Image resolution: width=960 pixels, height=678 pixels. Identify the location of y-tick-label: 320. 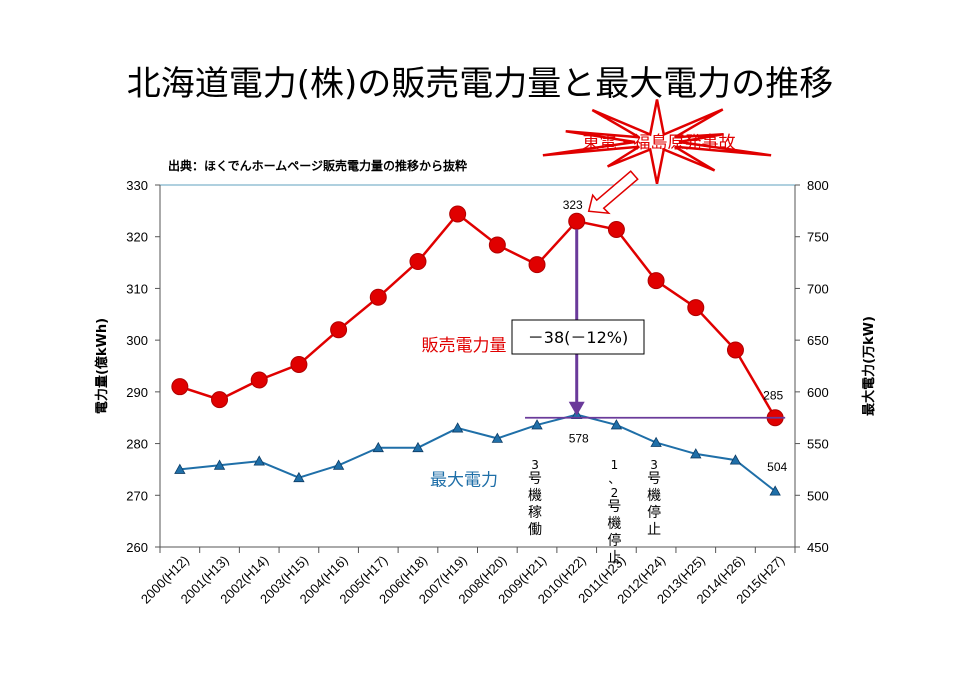
(137, 237).